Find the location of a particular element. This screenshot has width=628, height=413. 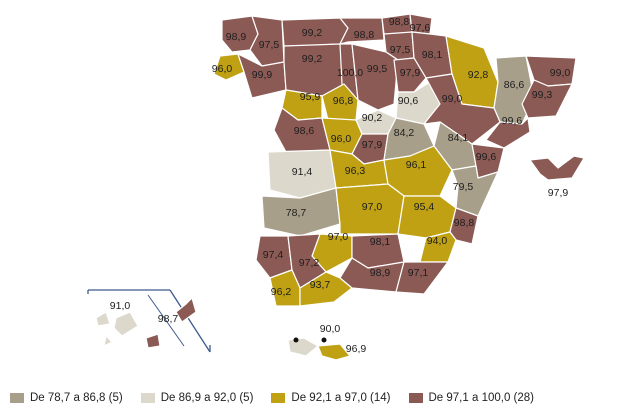

legend-label: De 78,7 a 86,8 (5) is located at coordinates (76, 398).